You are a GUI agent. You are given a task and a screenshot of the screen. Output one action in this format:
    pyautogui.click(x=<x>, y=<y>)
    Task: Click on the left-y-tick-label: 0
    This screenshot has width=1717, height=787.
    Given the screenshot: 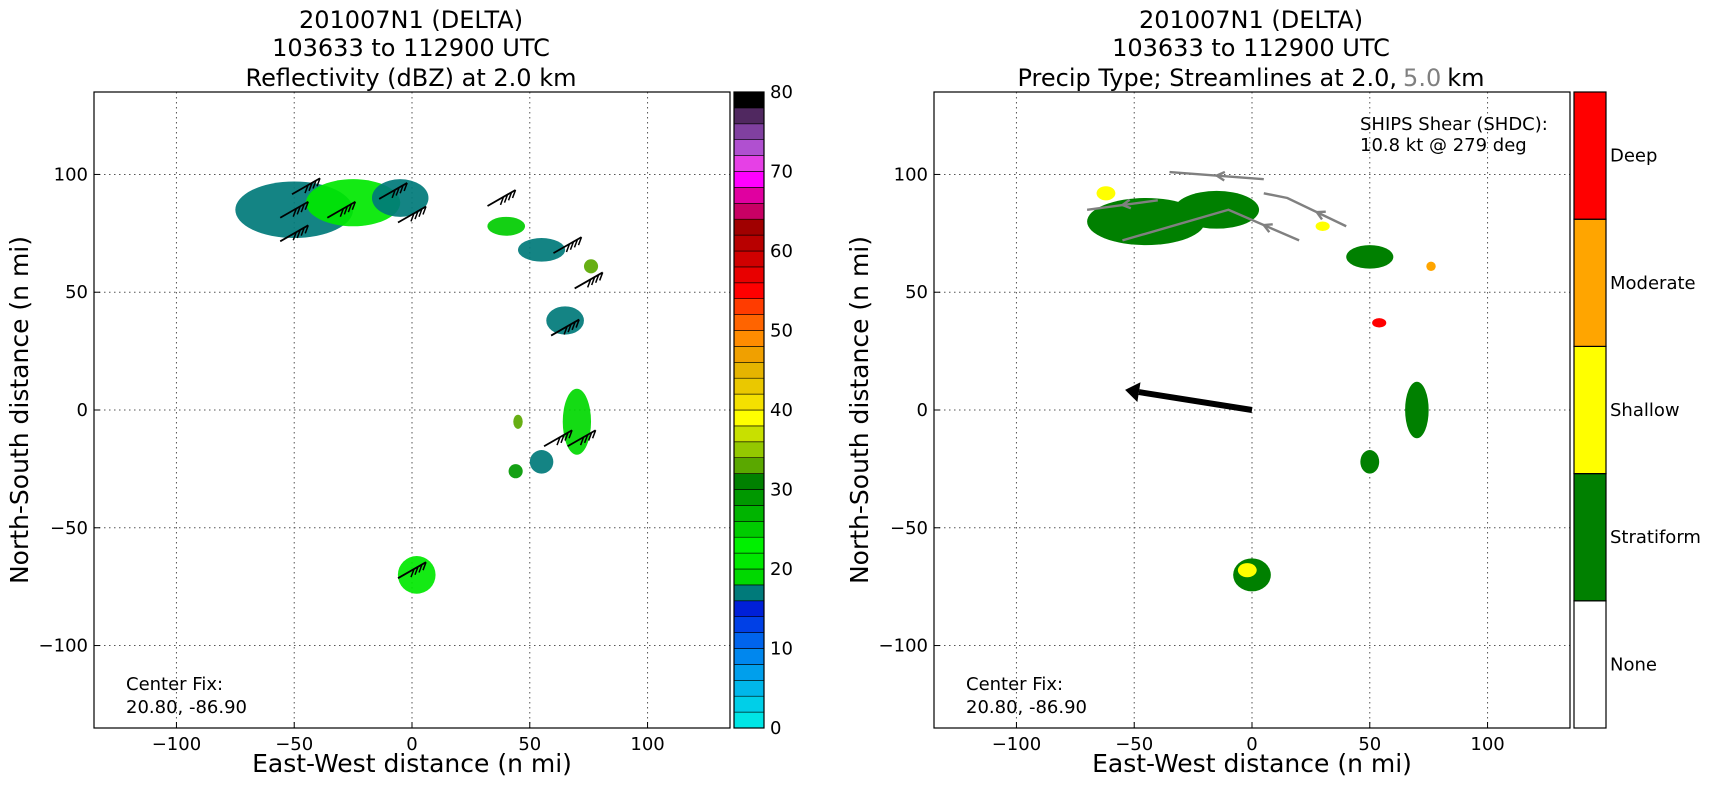 What is the action you would take?
    pyautogui.click(x=82, y=410)
    